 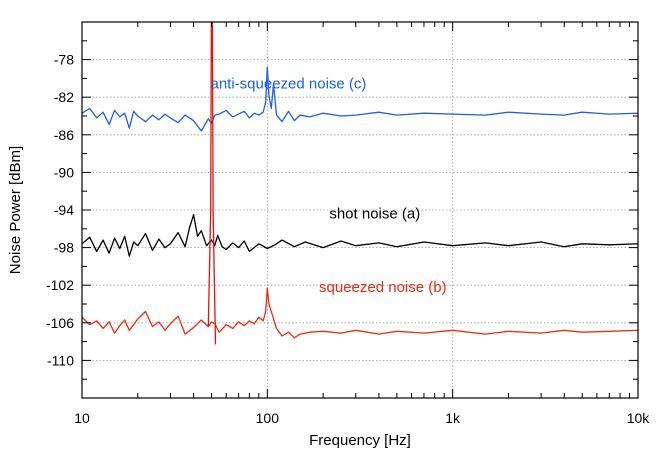 What do you see at coordinates (64, 97) in the screenshot?
I see `y-tick-label: -82` at bounding box center [64, 97].